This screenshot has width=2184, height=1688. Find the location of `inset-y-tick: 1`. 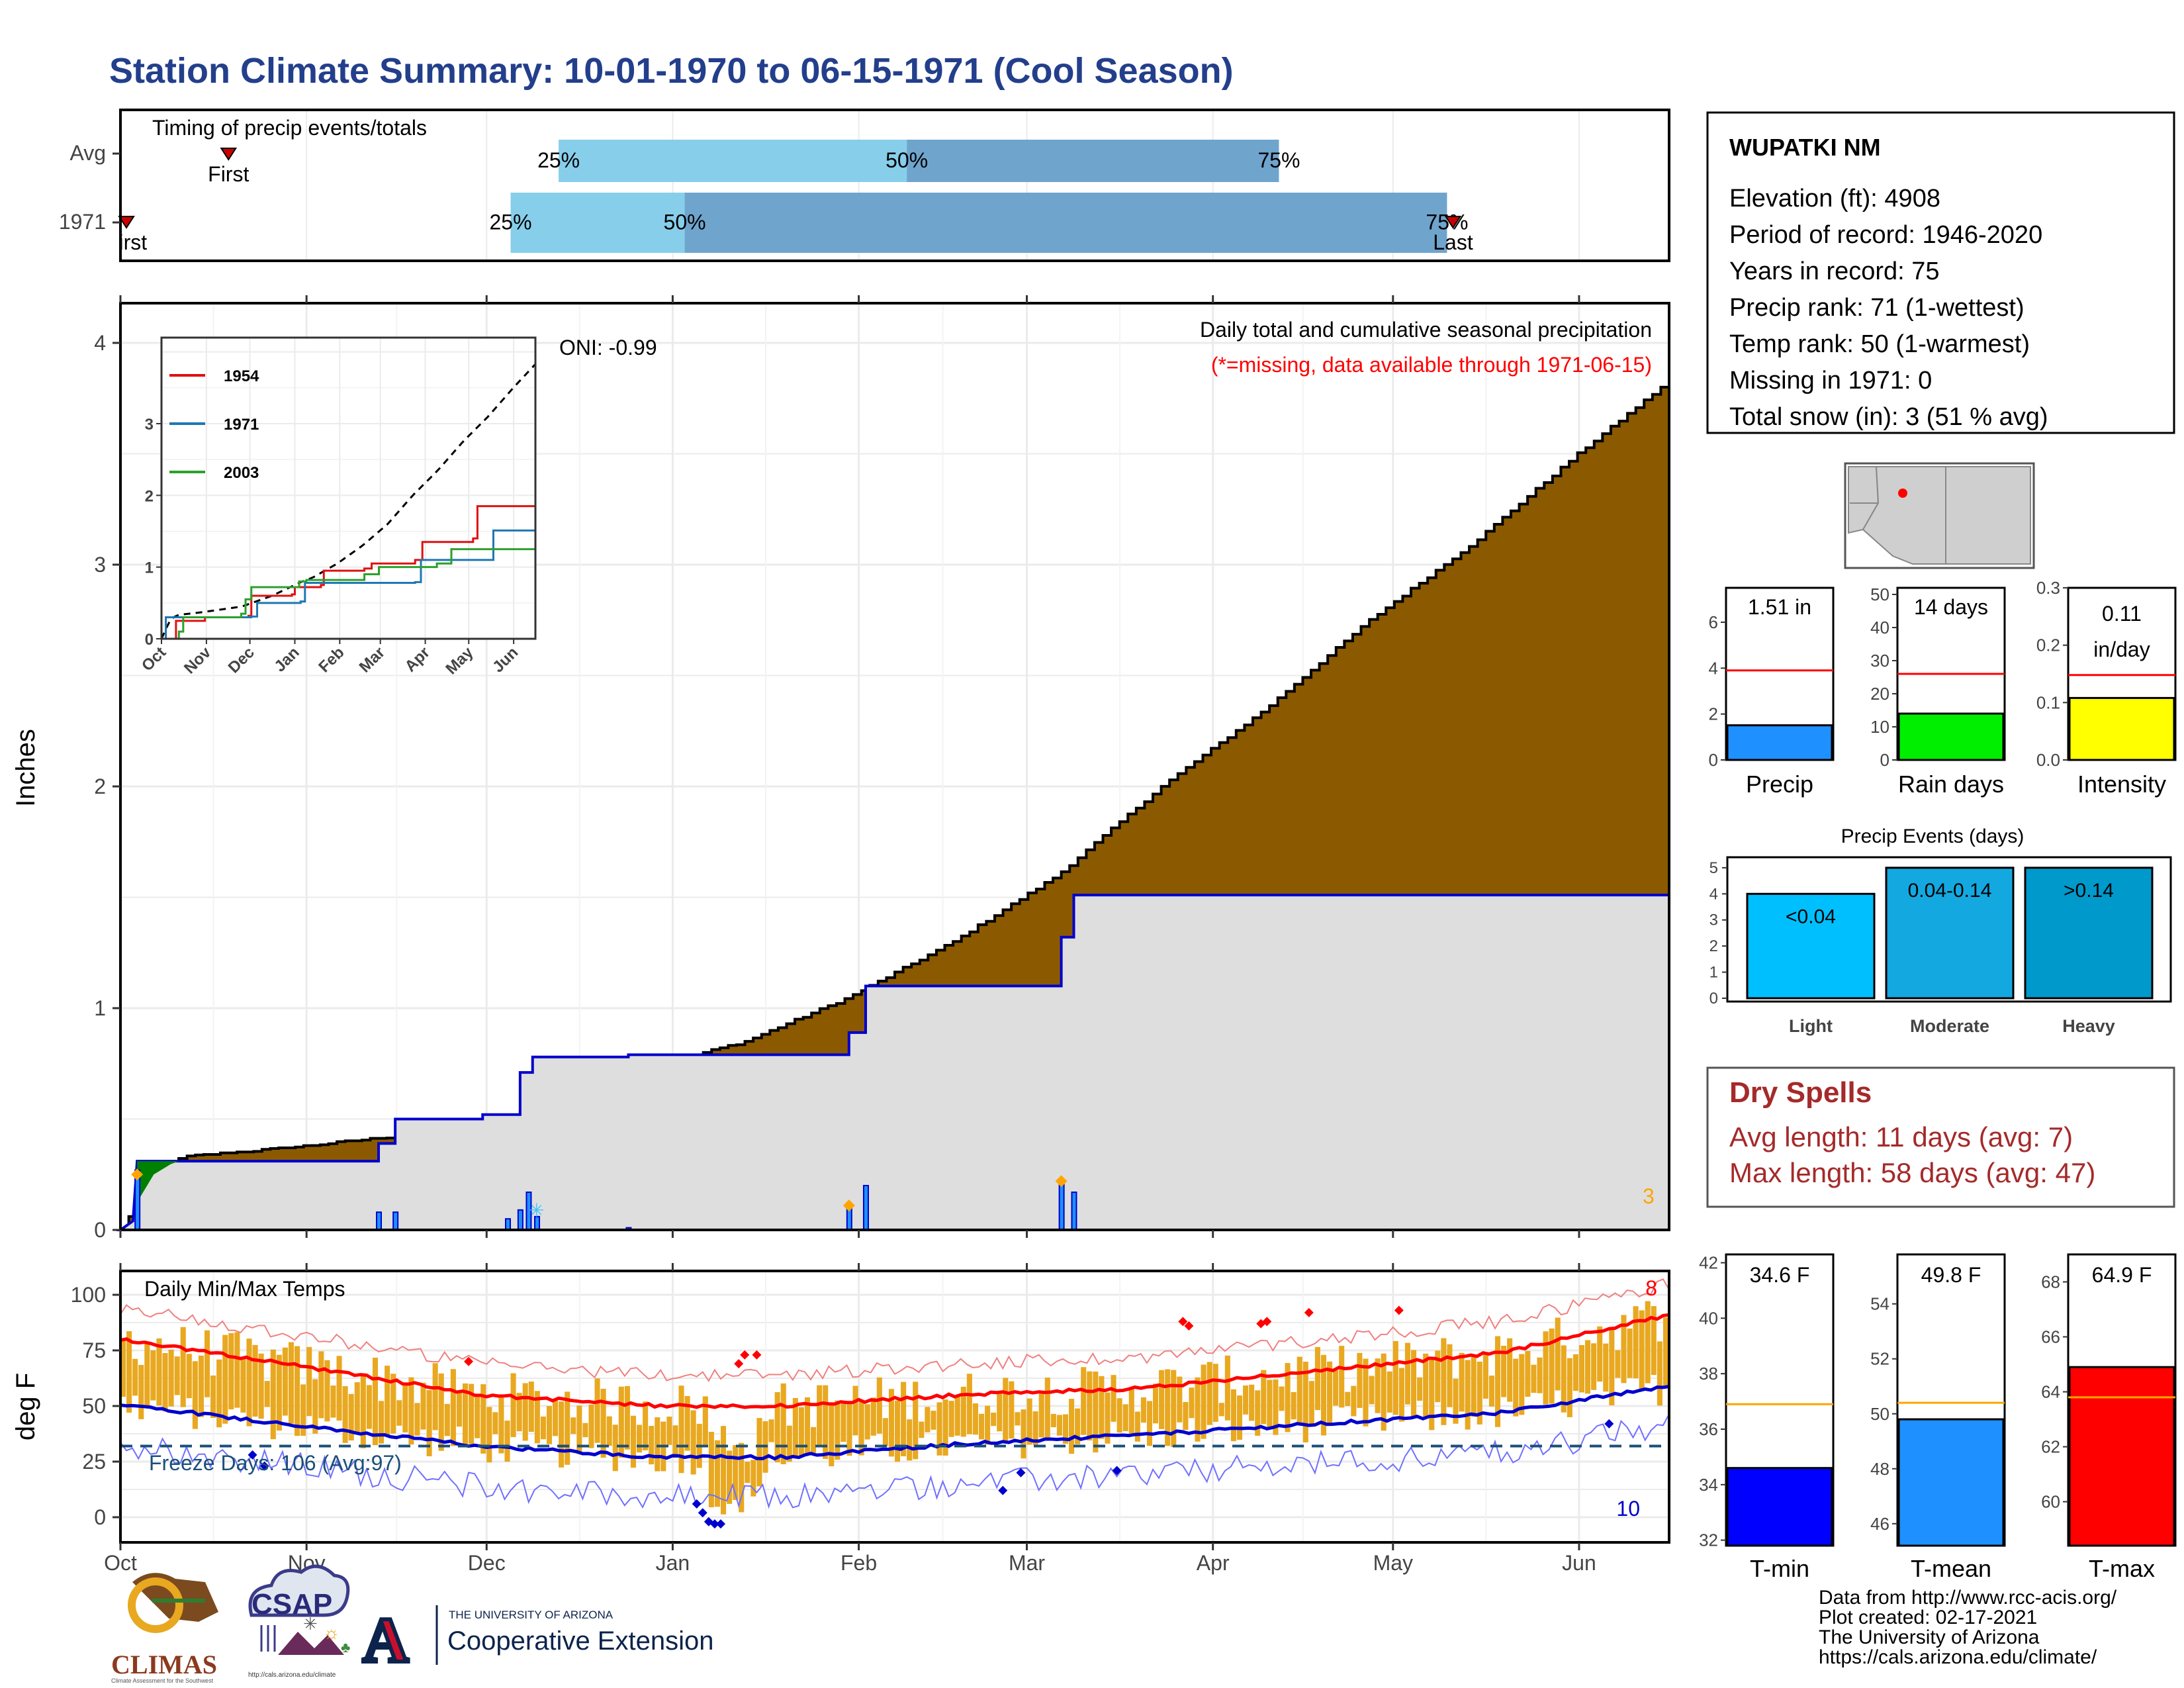

inset-y-tick: 1 is located at coordinates (149, 568).